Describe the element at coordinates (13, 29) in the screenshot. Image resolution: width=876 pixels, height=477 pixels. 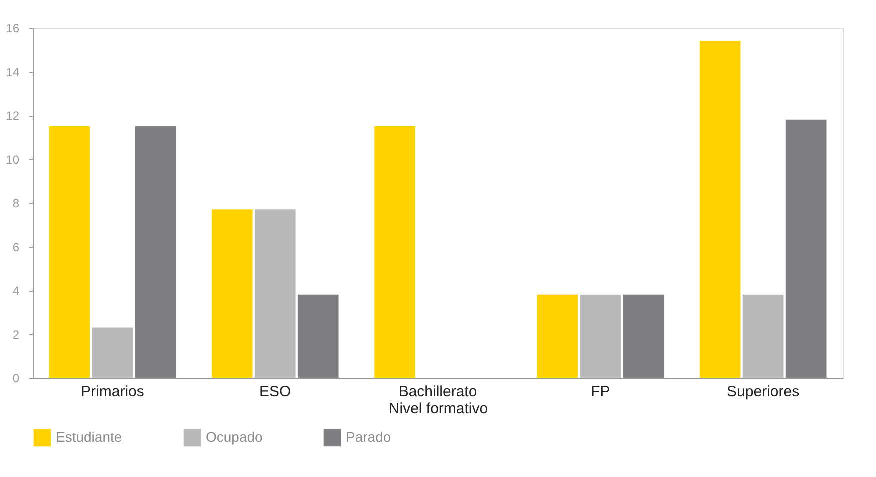
I see `y-tick-label: 16` at that location.